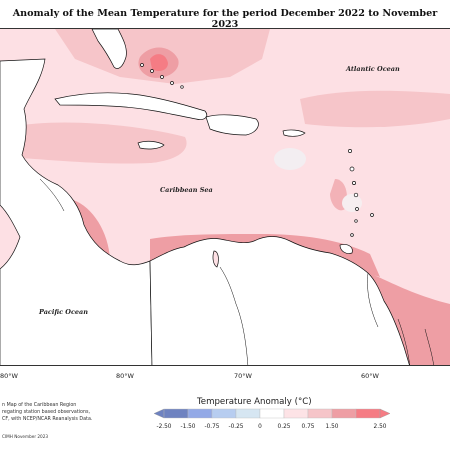  What do you see at coordinates (356, 195) in the screenshot?
I see `land-martinique` at bounding box center [356, 195].